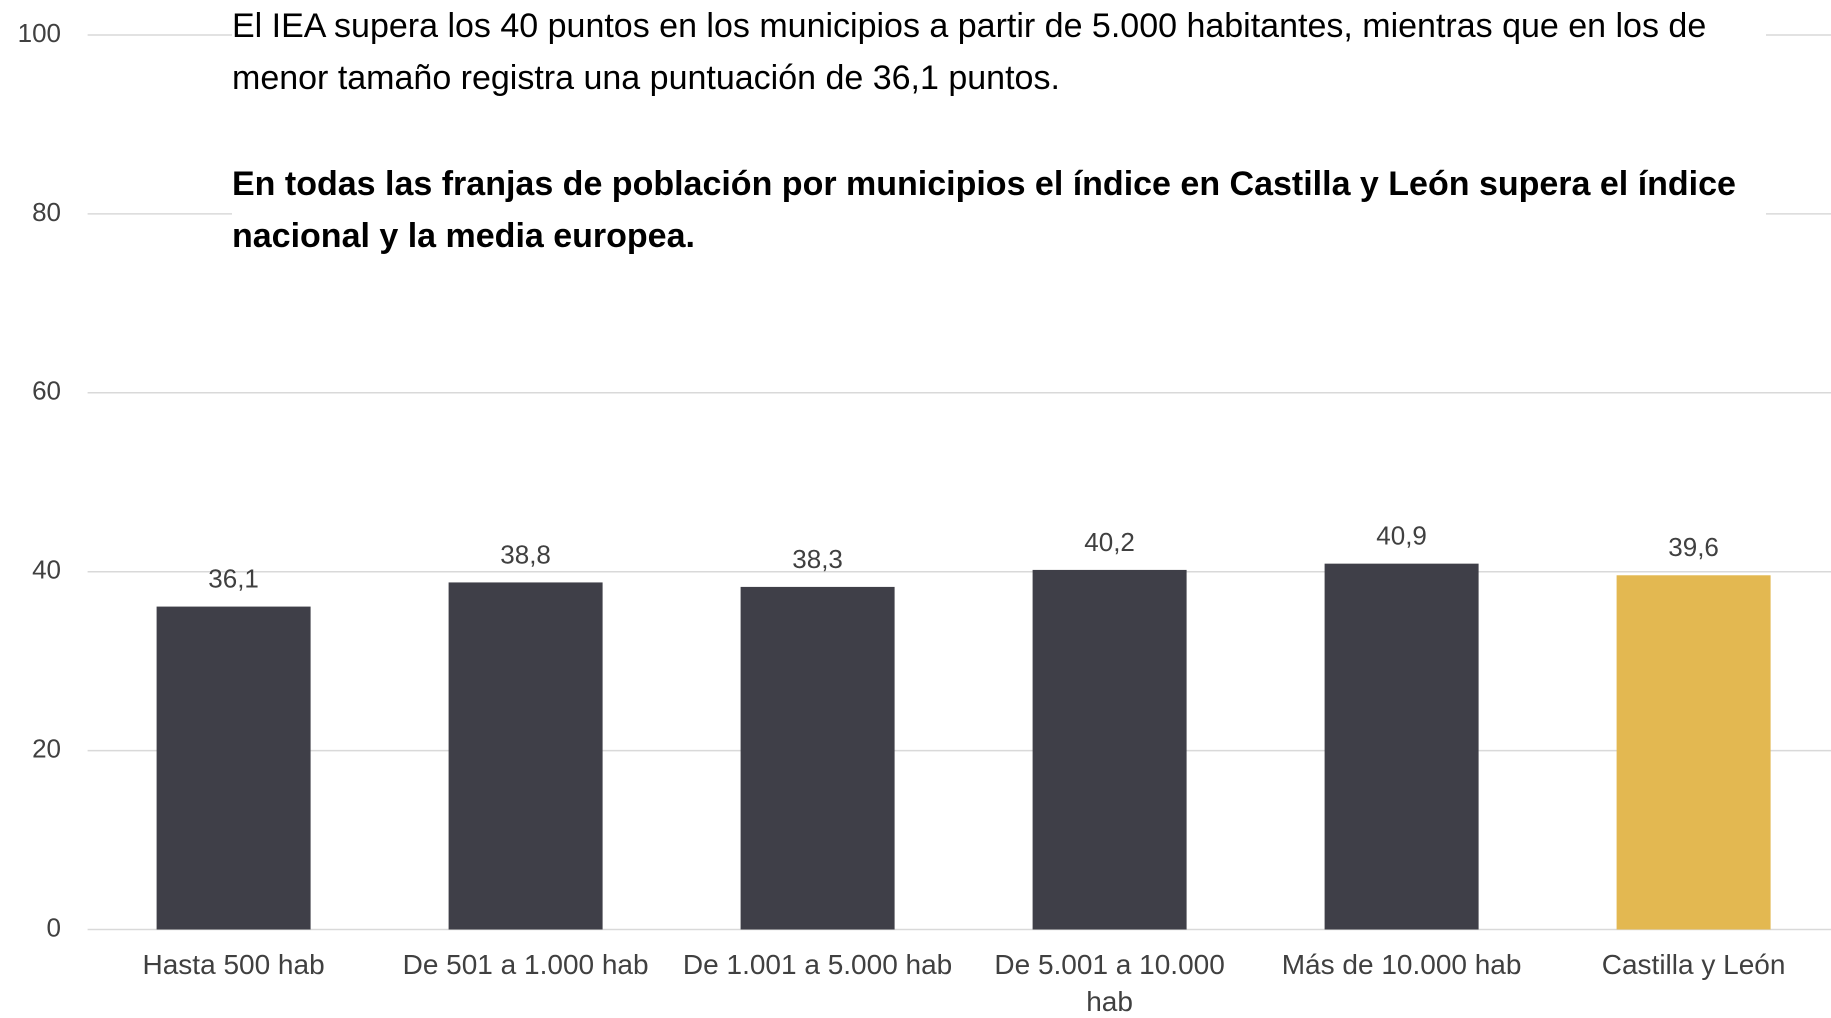 The image size is (1831, 1018). What do you see at coordinates (54, 927) in the screenshot?
I see `y-tick-label: 0` at bounding box center [54, 927].